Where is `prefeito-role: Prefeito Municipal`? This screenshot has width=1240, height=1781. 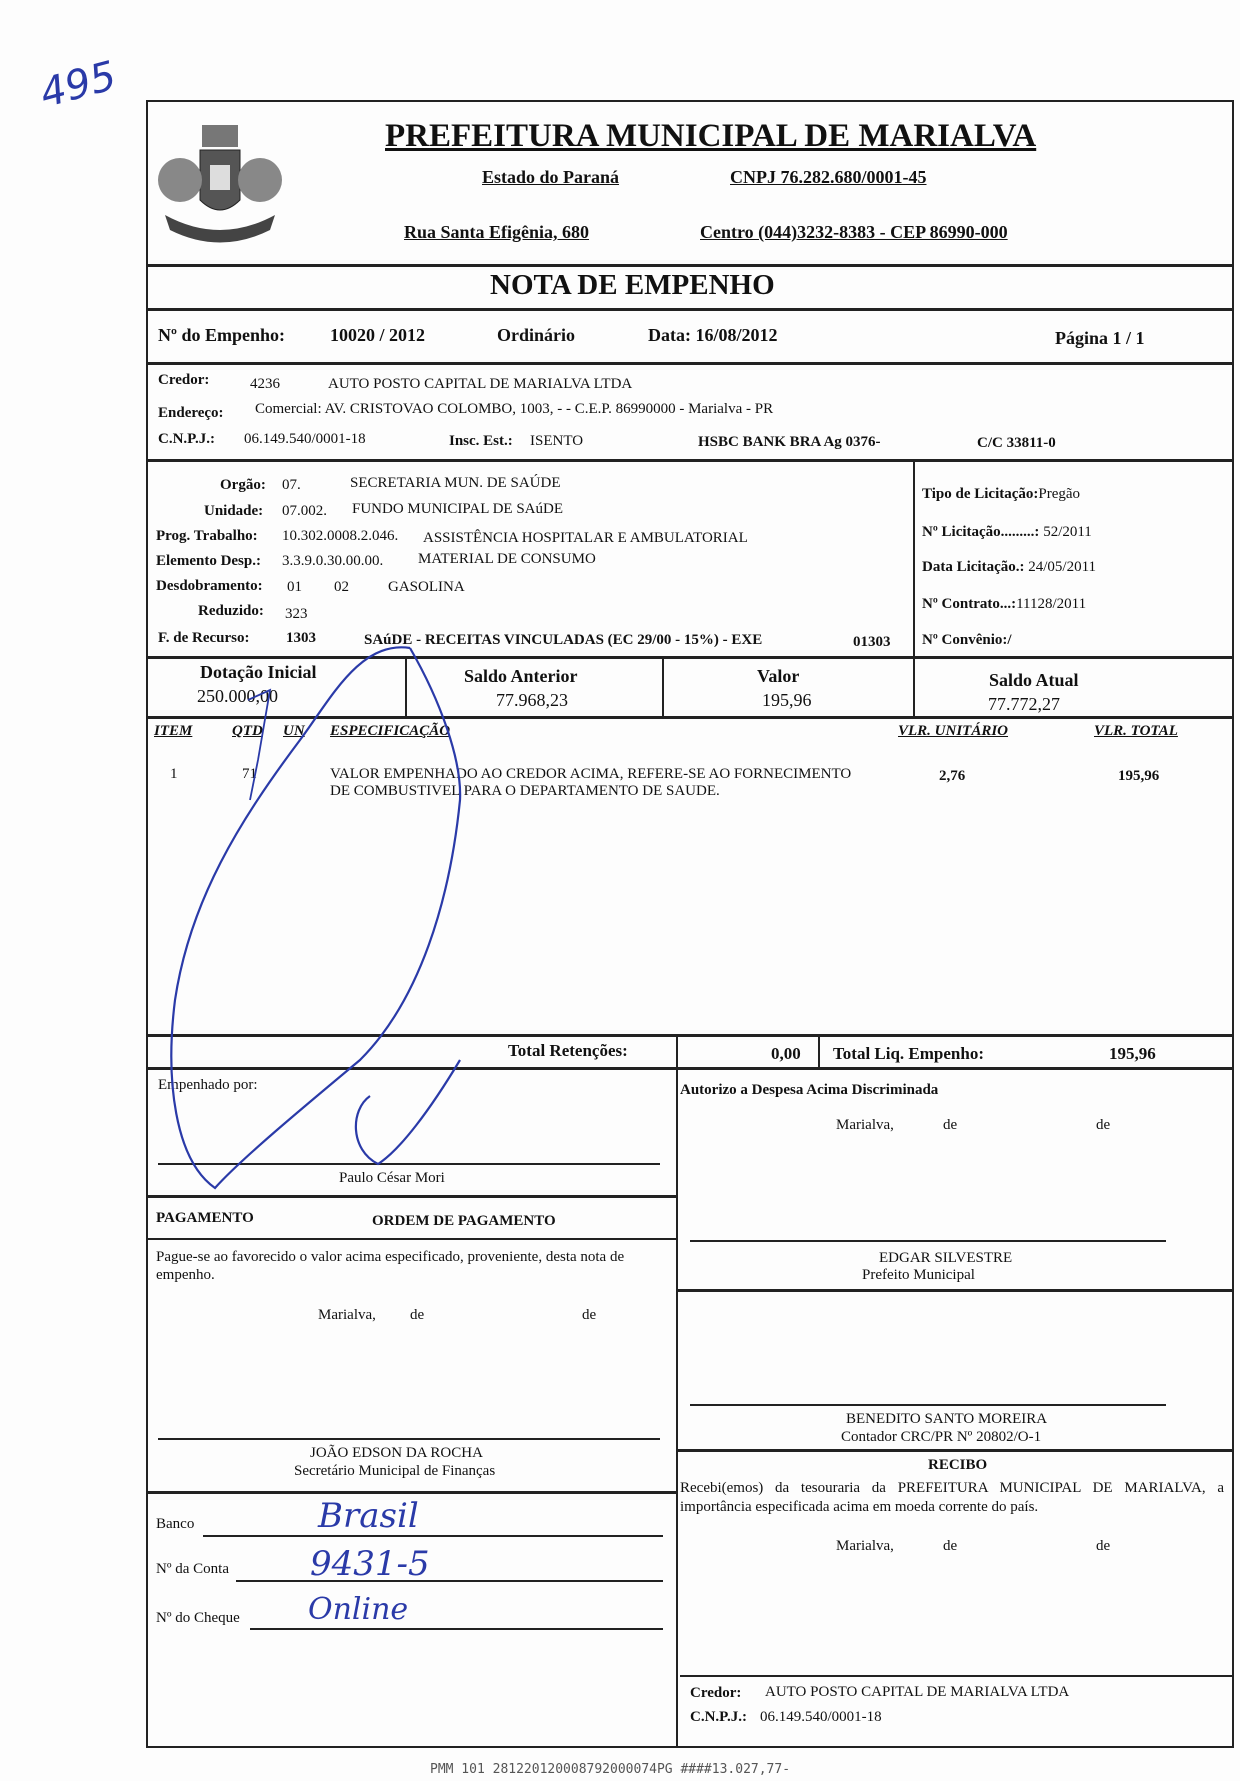 prefeito-role: Prefeito Municipal is located at coordinates (918, 1275).